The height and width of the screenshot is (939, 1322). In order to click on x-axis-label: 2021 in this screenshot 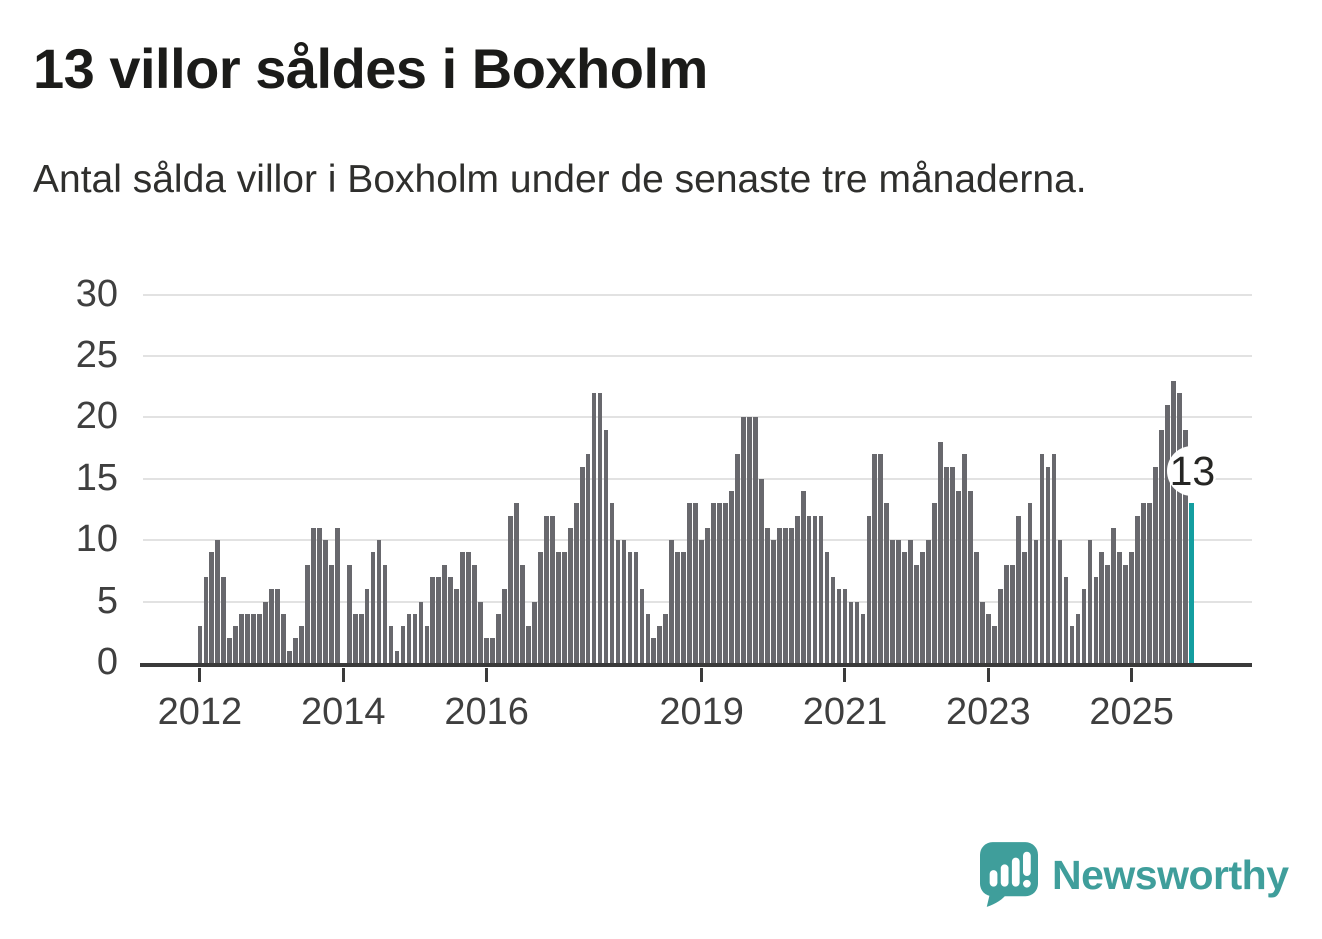, I will do `click(845, 712)`.